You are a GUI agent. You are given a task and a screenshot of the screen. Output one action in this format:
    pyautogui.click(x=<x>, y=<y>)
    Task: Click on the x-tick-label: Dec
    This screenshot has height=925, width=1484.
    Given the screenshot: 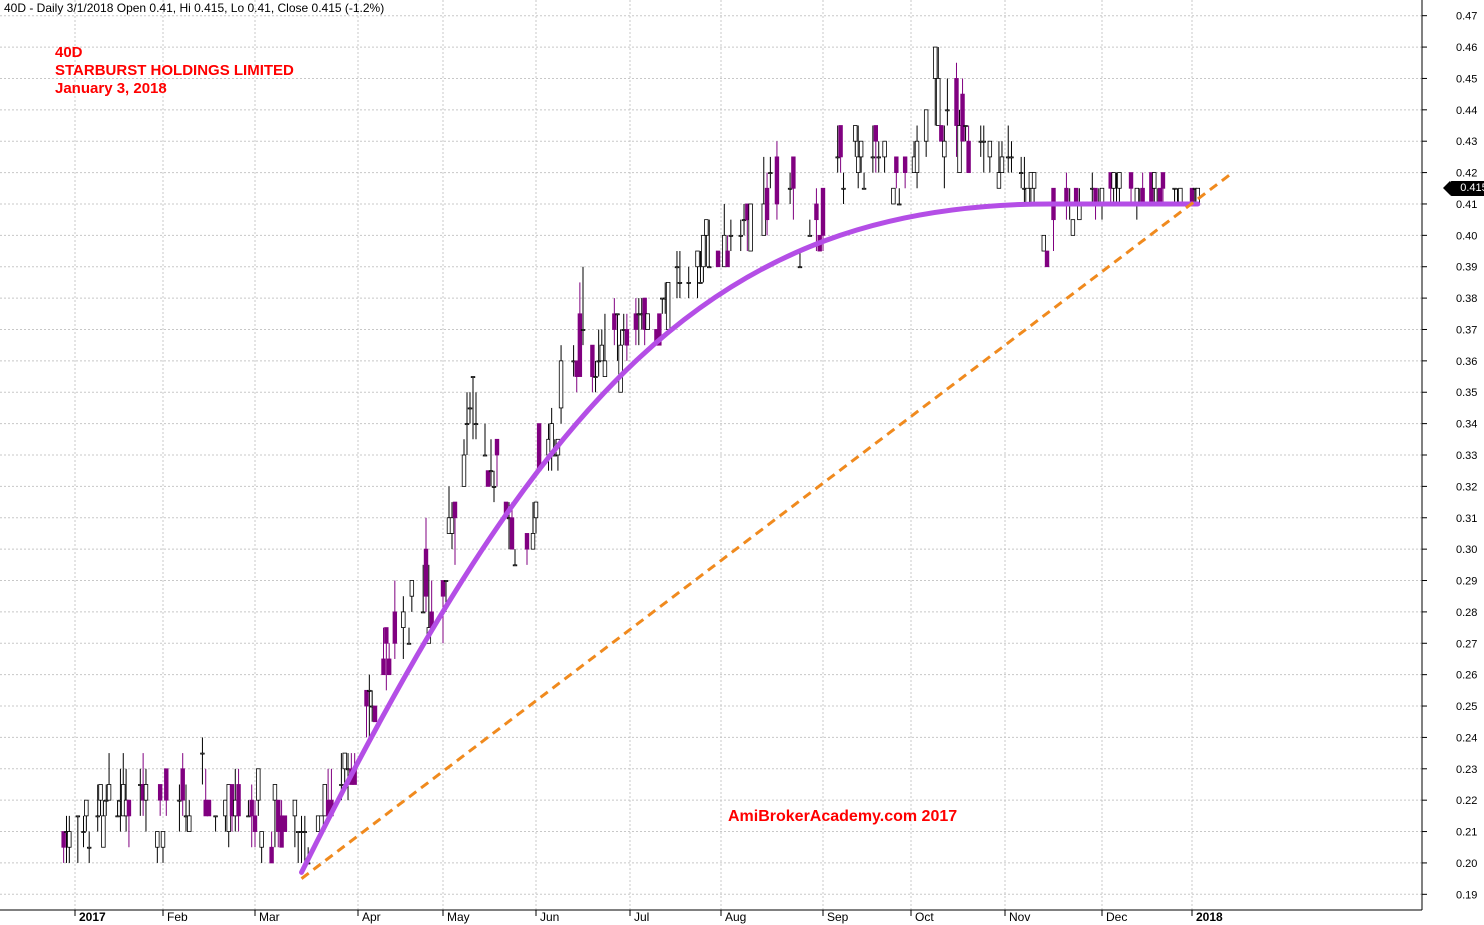 What is the action you would take?
    pyautogui.click(x=1116, y=917)
    